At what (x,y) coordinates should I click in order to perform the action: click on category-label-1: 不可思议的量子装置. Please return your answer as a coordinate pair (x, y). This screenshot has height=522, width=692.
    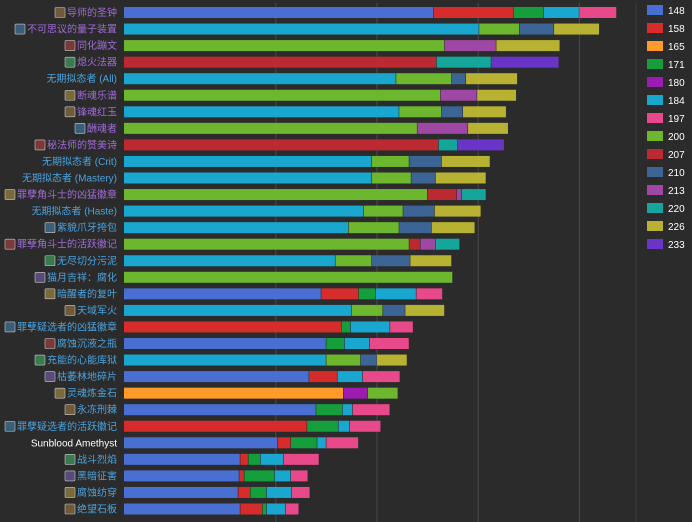
    Looking at the image, I should click on (72, 29).